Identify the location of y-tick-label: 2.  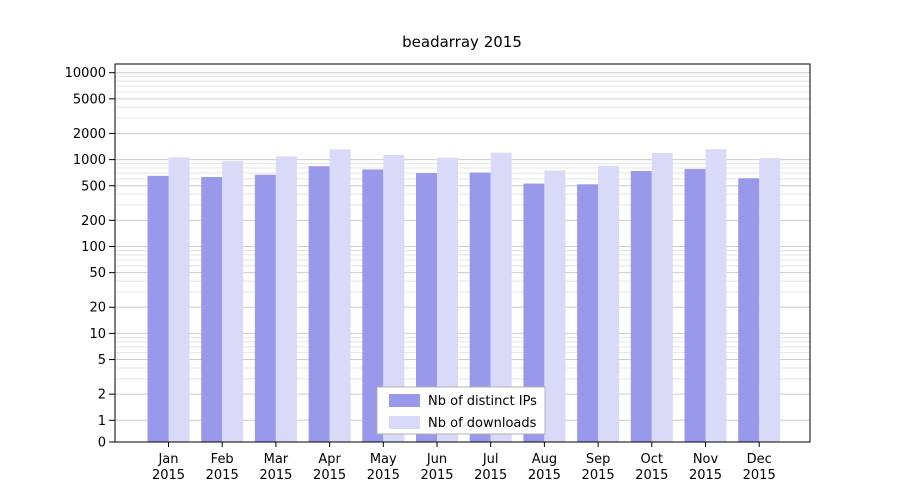
(102, 395).